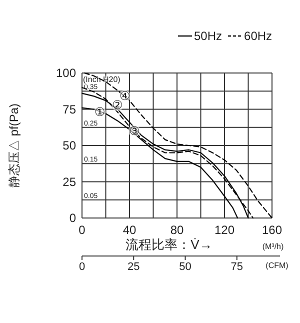 This screenshot has height=323, width=300. Describe the element at coordinates (69, 145) in the screenshot. I see `y-tick-label: 50` at that location.